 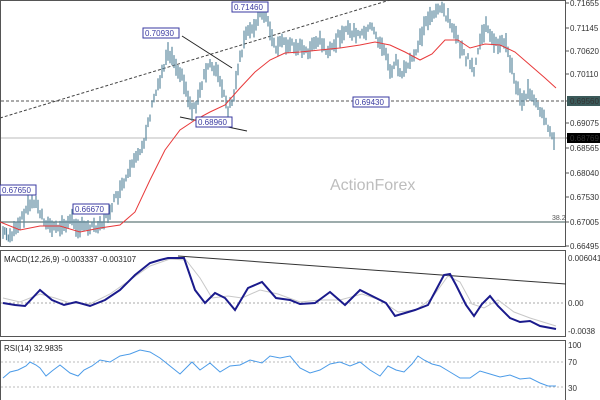 I want to click on price-tick: 0.66495, so click(x=584, y=246).